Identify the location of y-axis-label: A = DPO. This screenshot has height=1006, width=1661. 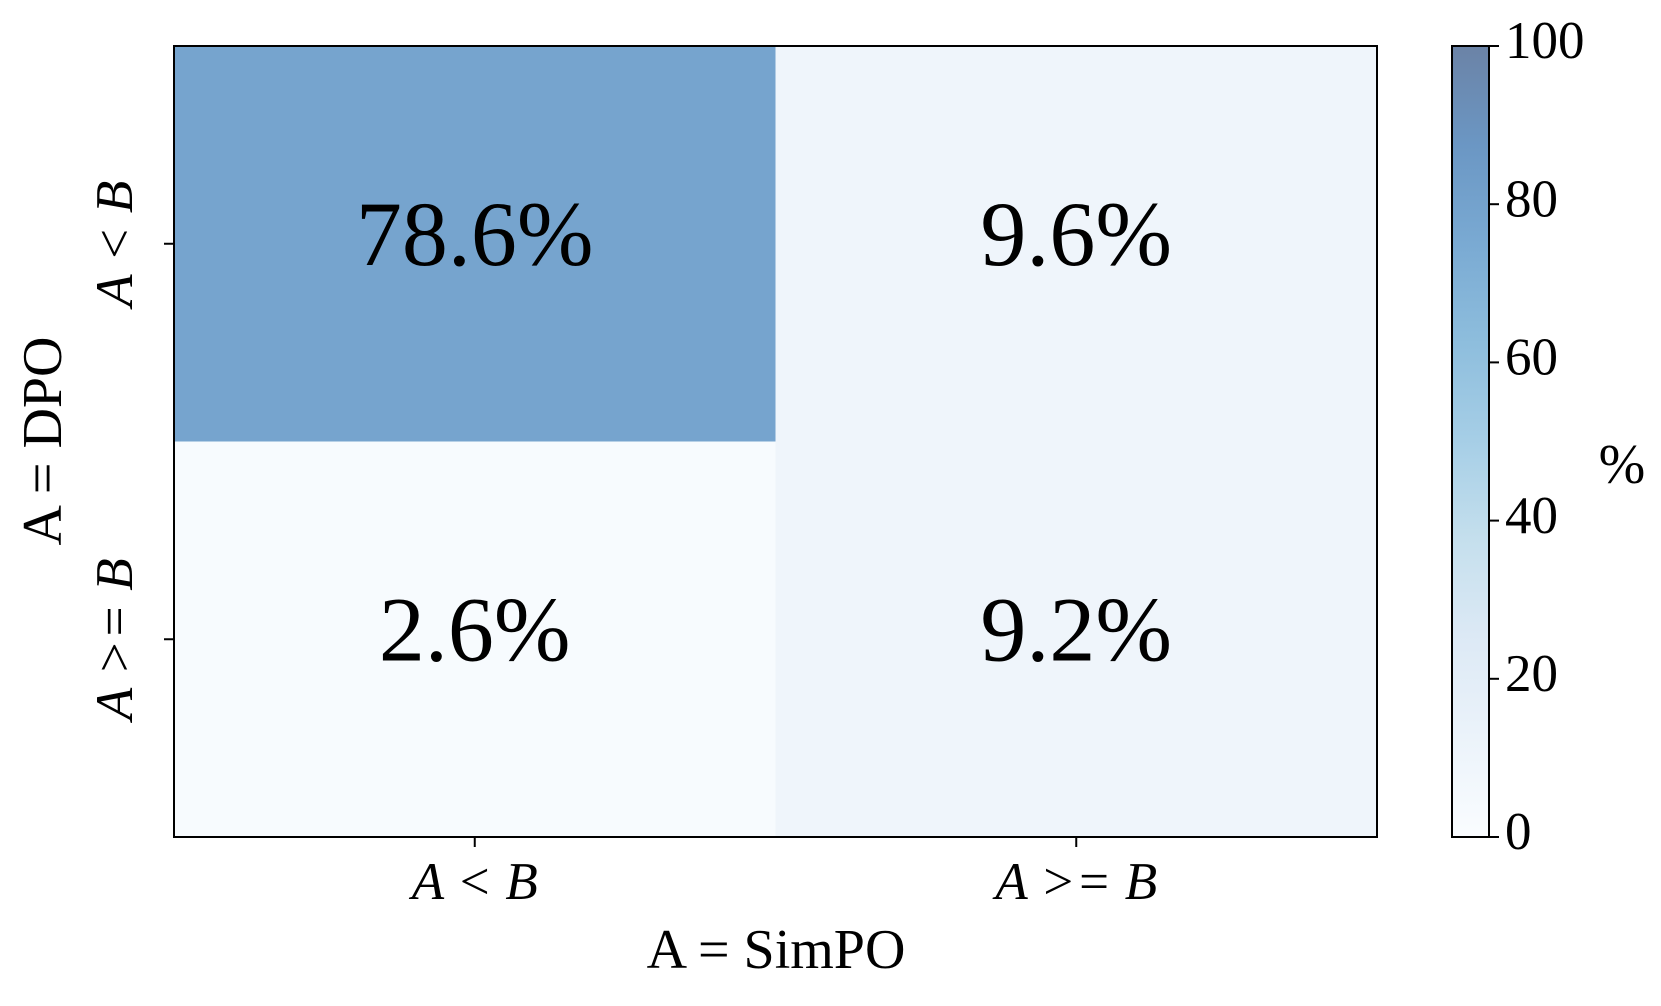
(43, 441).